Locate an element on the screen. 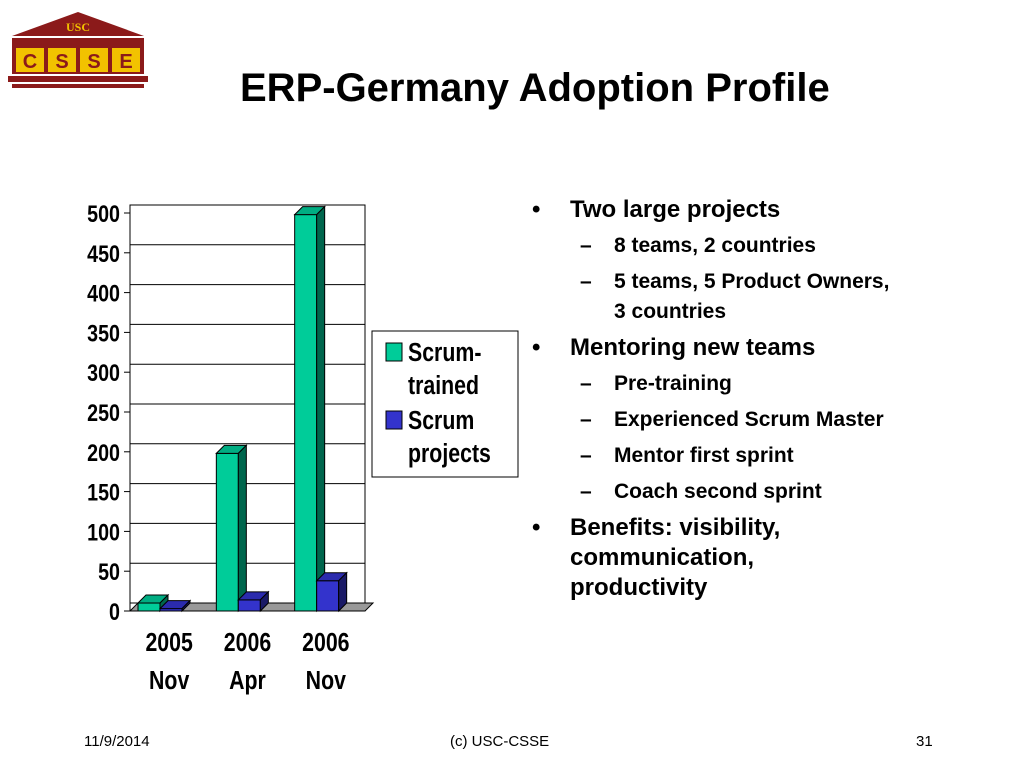 This screenshot has width=1024, height=768. bullet-item: • Mentoring new teams is located at coordinates (712, 348).